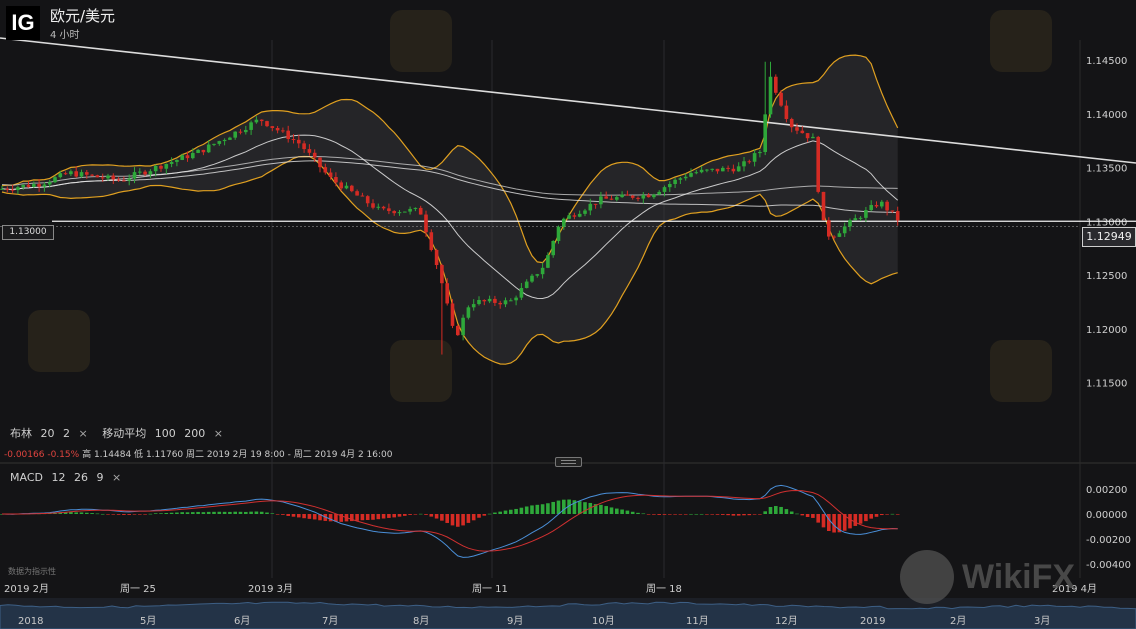 This screenshot has width=1136, height=629. Describe the element at coordinates (568, 588) in the screenshot. I see `time-axis` at that location.